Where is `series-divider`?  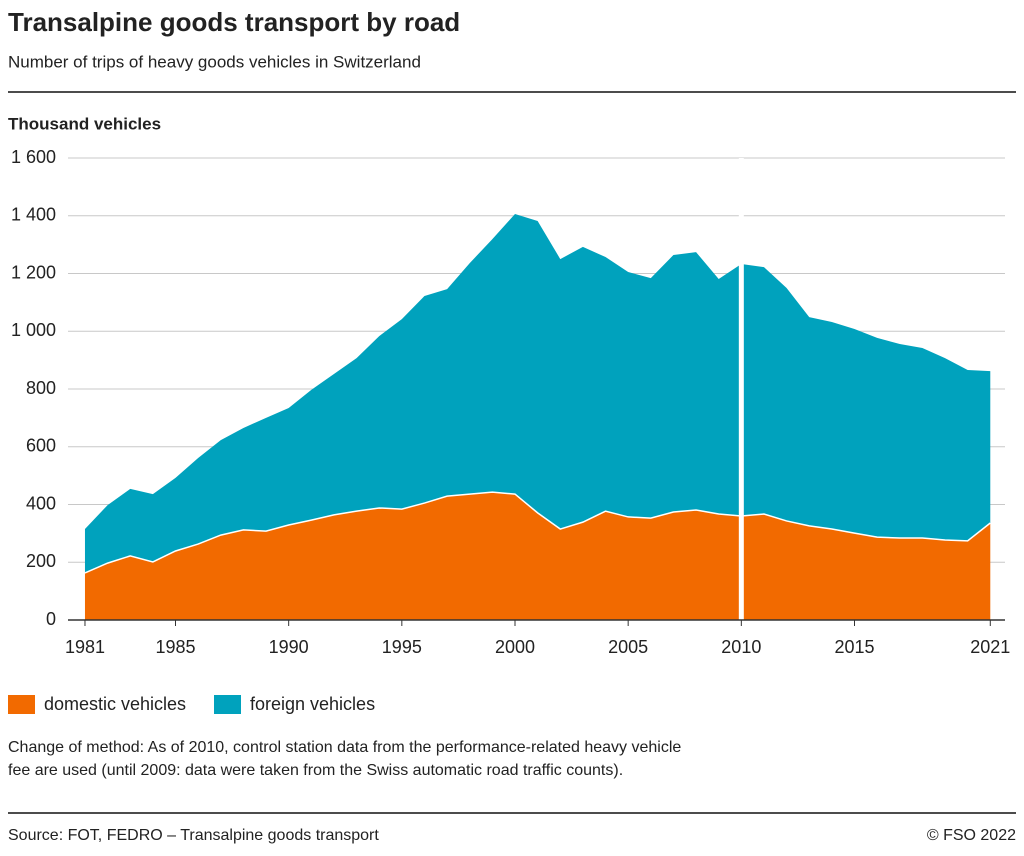 series-divider is located at coordinates (537, 532).